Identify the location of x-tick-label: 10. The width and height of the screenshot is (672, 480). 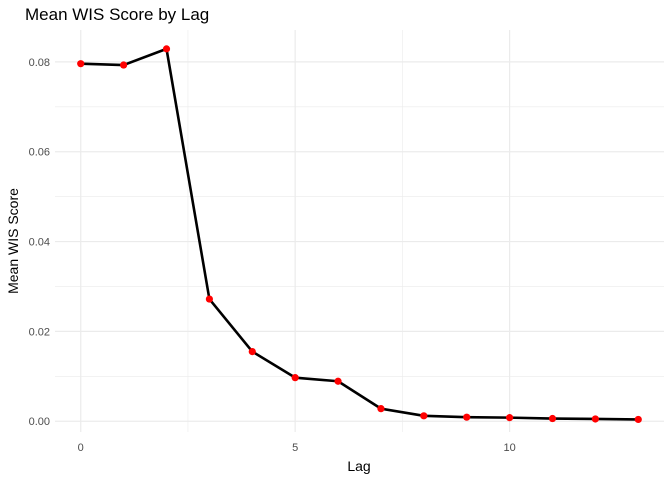
(509, 448).